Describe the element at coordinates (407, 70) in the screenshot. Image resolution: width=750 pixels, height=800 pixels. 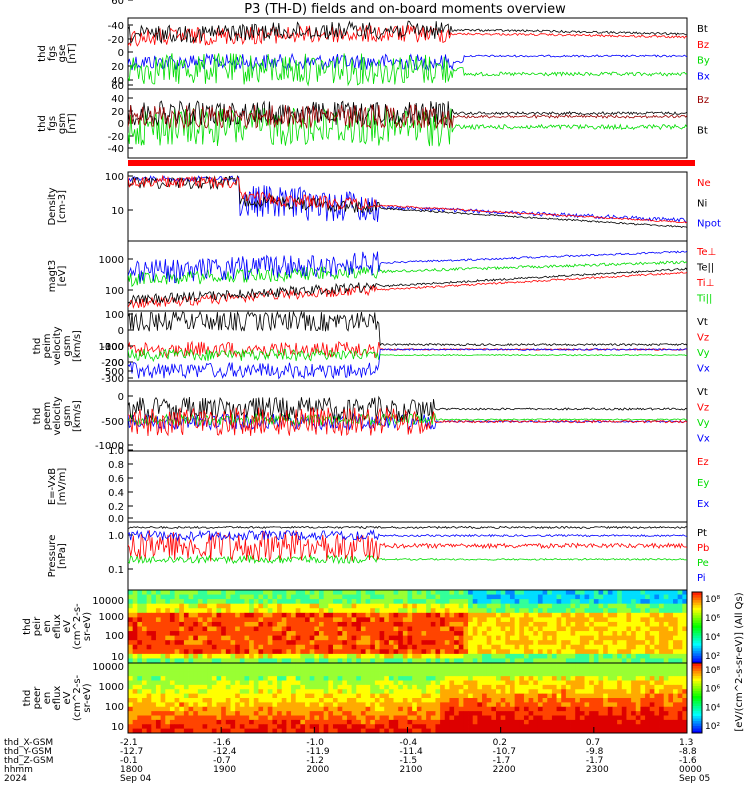
I see `series-By` at that location.